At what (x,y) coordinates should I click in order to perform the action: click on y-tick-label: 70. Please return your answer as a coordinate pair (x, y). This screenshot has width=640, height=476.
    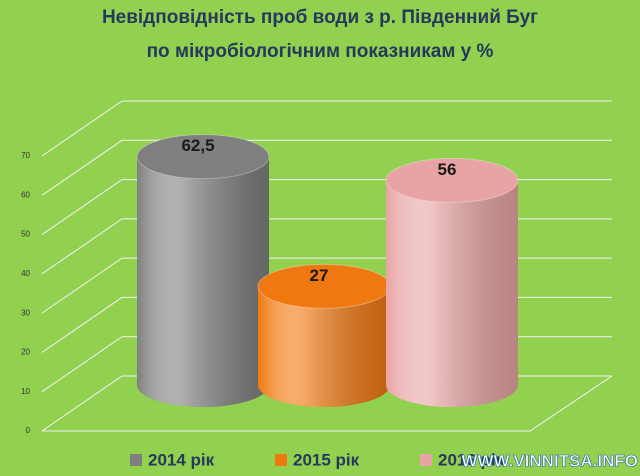
    Looking at the image, I should click on (25, 155).